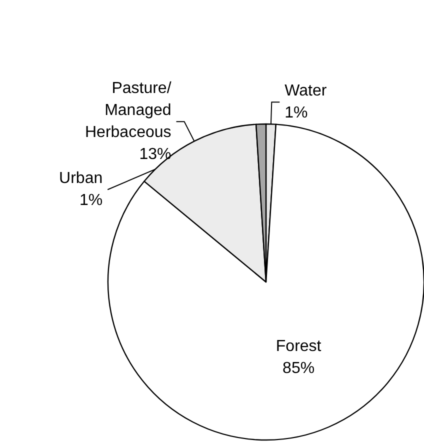  I want to click on data-label: 13%, so click(155, 155).